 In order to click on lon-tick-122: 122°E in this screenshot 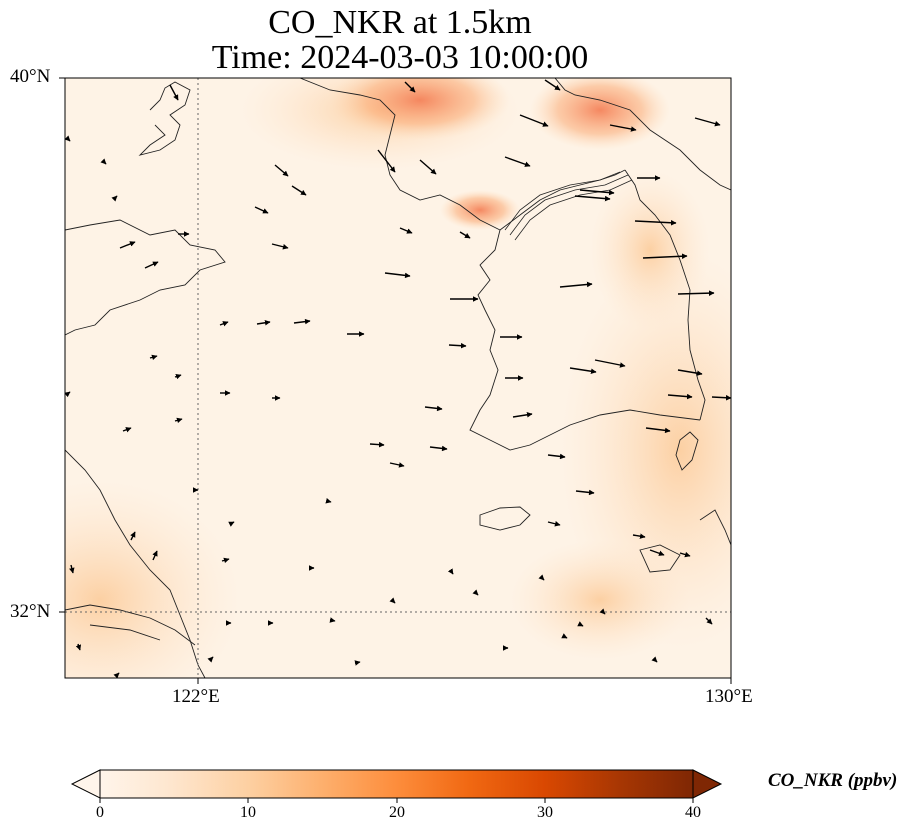, I will do `click(196, 696)`.